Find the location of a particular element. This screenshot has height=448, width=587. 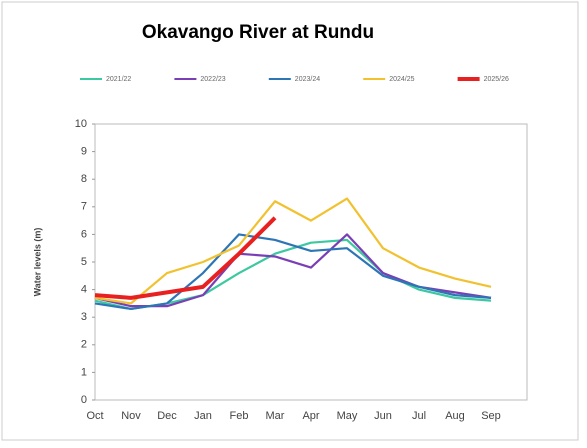

legend-label: 2024/25 is located at coordinates (401, 79).